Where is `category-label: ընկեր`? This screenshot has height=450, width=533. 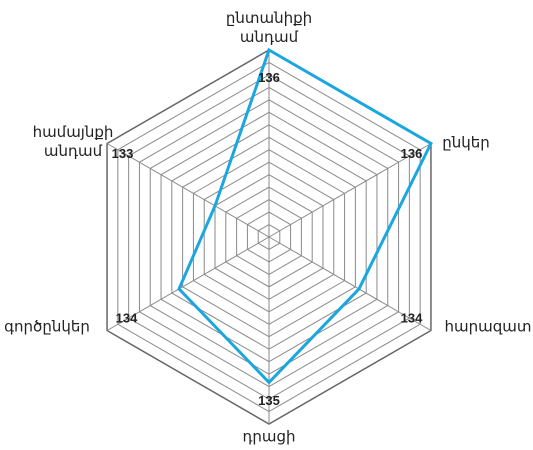
category-label: ընկեր is located at coordinates (466, 143).